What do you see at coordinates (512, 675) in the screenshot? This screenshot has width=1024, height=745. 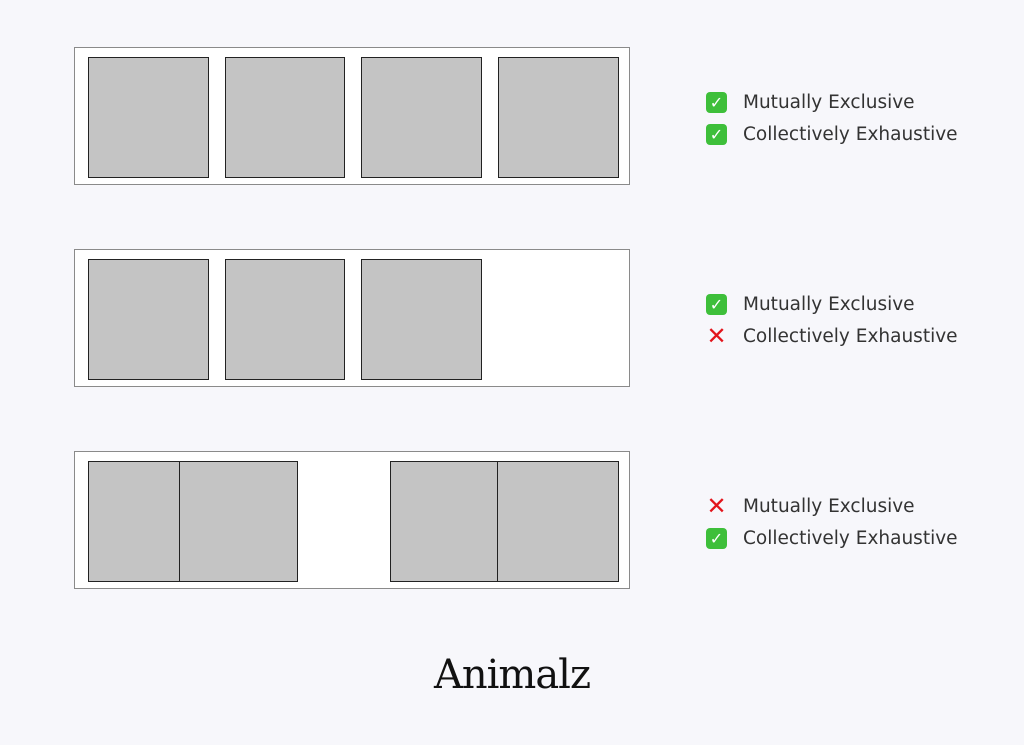 I see `animalz-logo: Animalz` at bounding box center [512, 675].